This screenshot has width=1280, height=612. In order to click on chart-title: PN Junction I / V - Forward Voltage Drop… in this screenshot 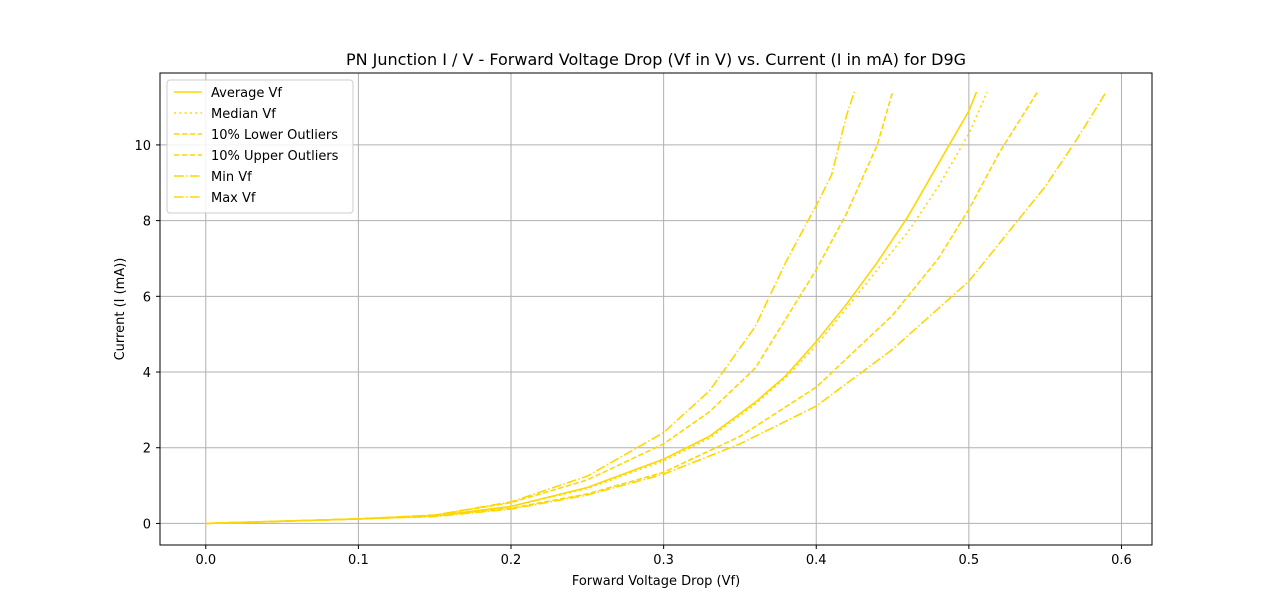, I will do `click(656, 59)`.